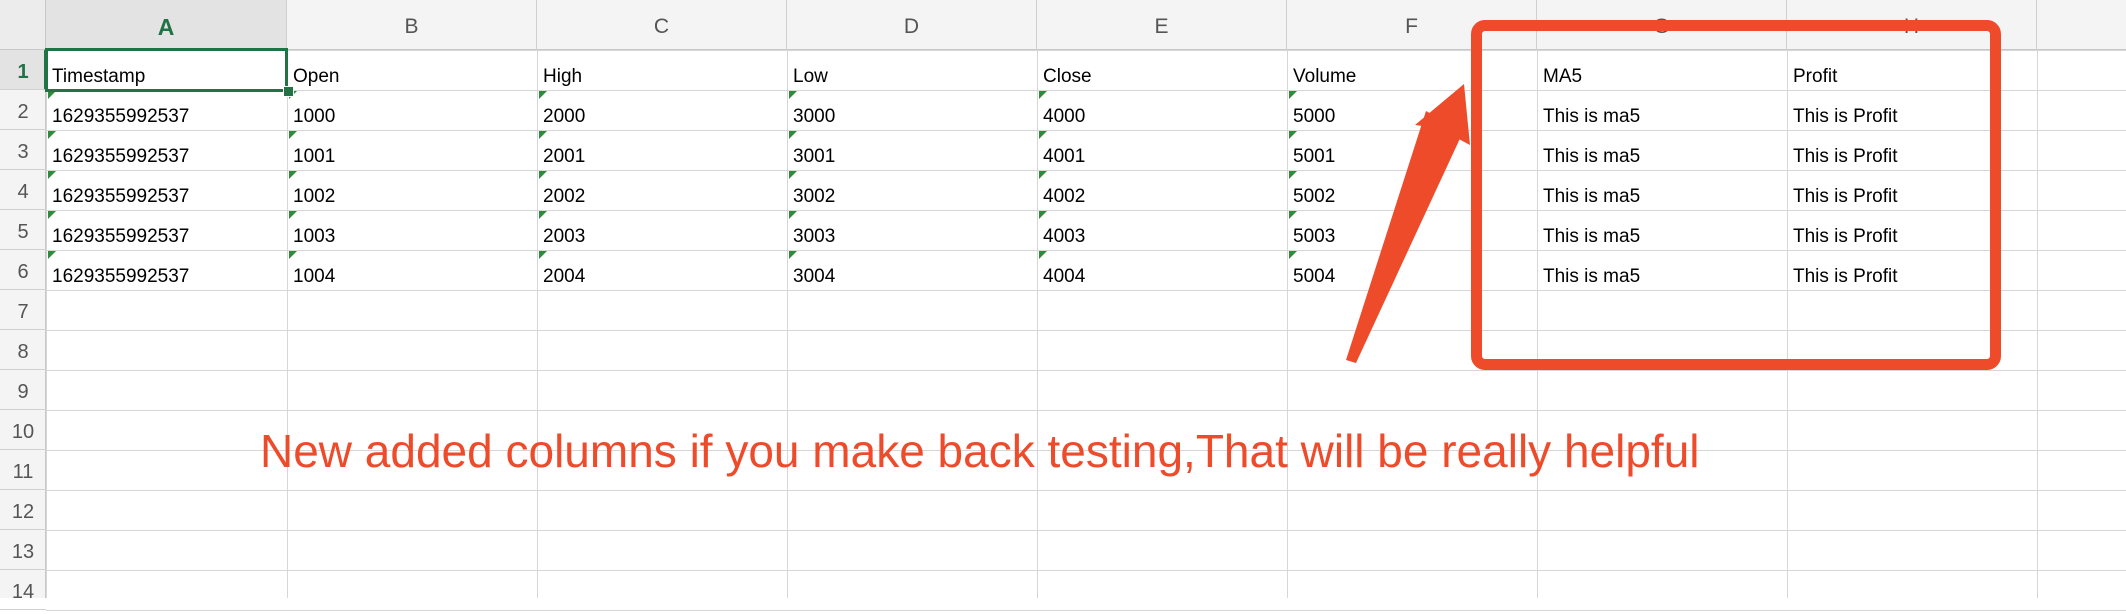 The height and width of the screenshot is (614, 2126). What do you see at coordinates (1412, 190) in the screenshot?
I see `cell-f4: 5002` at bounding box center [1412, 190].